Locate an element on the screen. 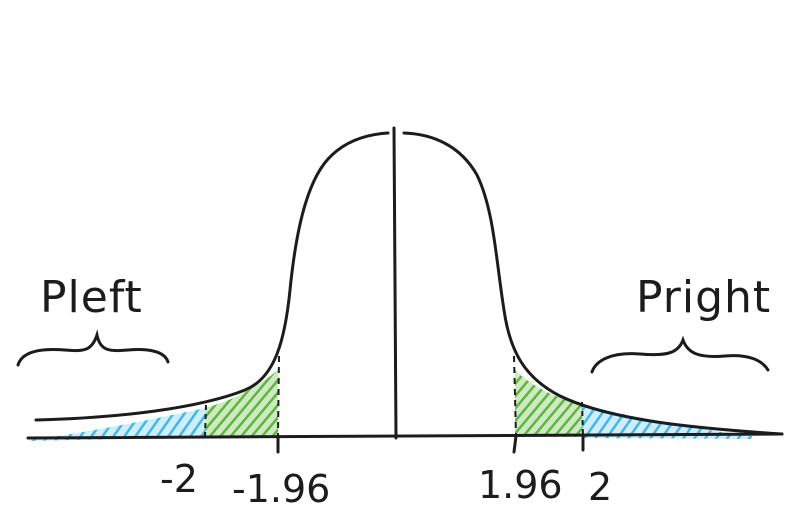 Image resolution: width=806 pixels, height=525 pixels. center-line is located at coordinates (395, 283).